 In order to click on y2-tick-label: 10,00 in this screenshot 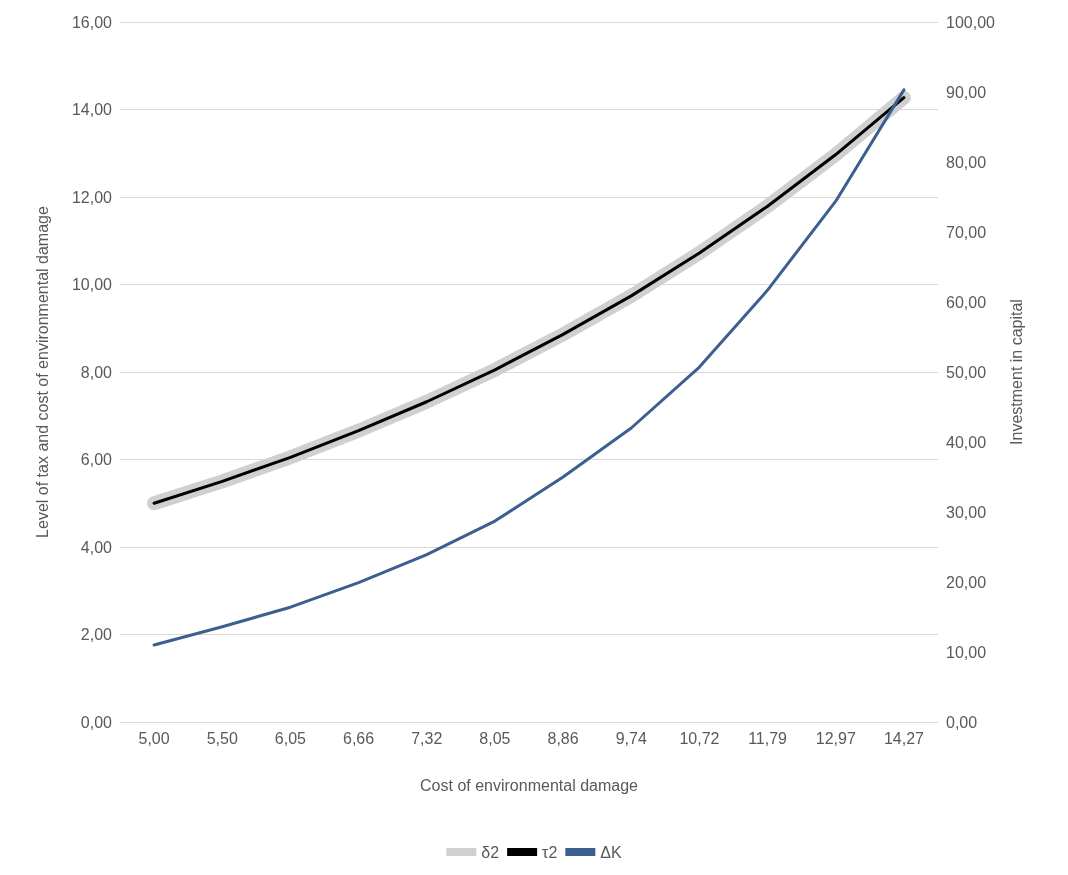, I will do `click(966, 652)`.